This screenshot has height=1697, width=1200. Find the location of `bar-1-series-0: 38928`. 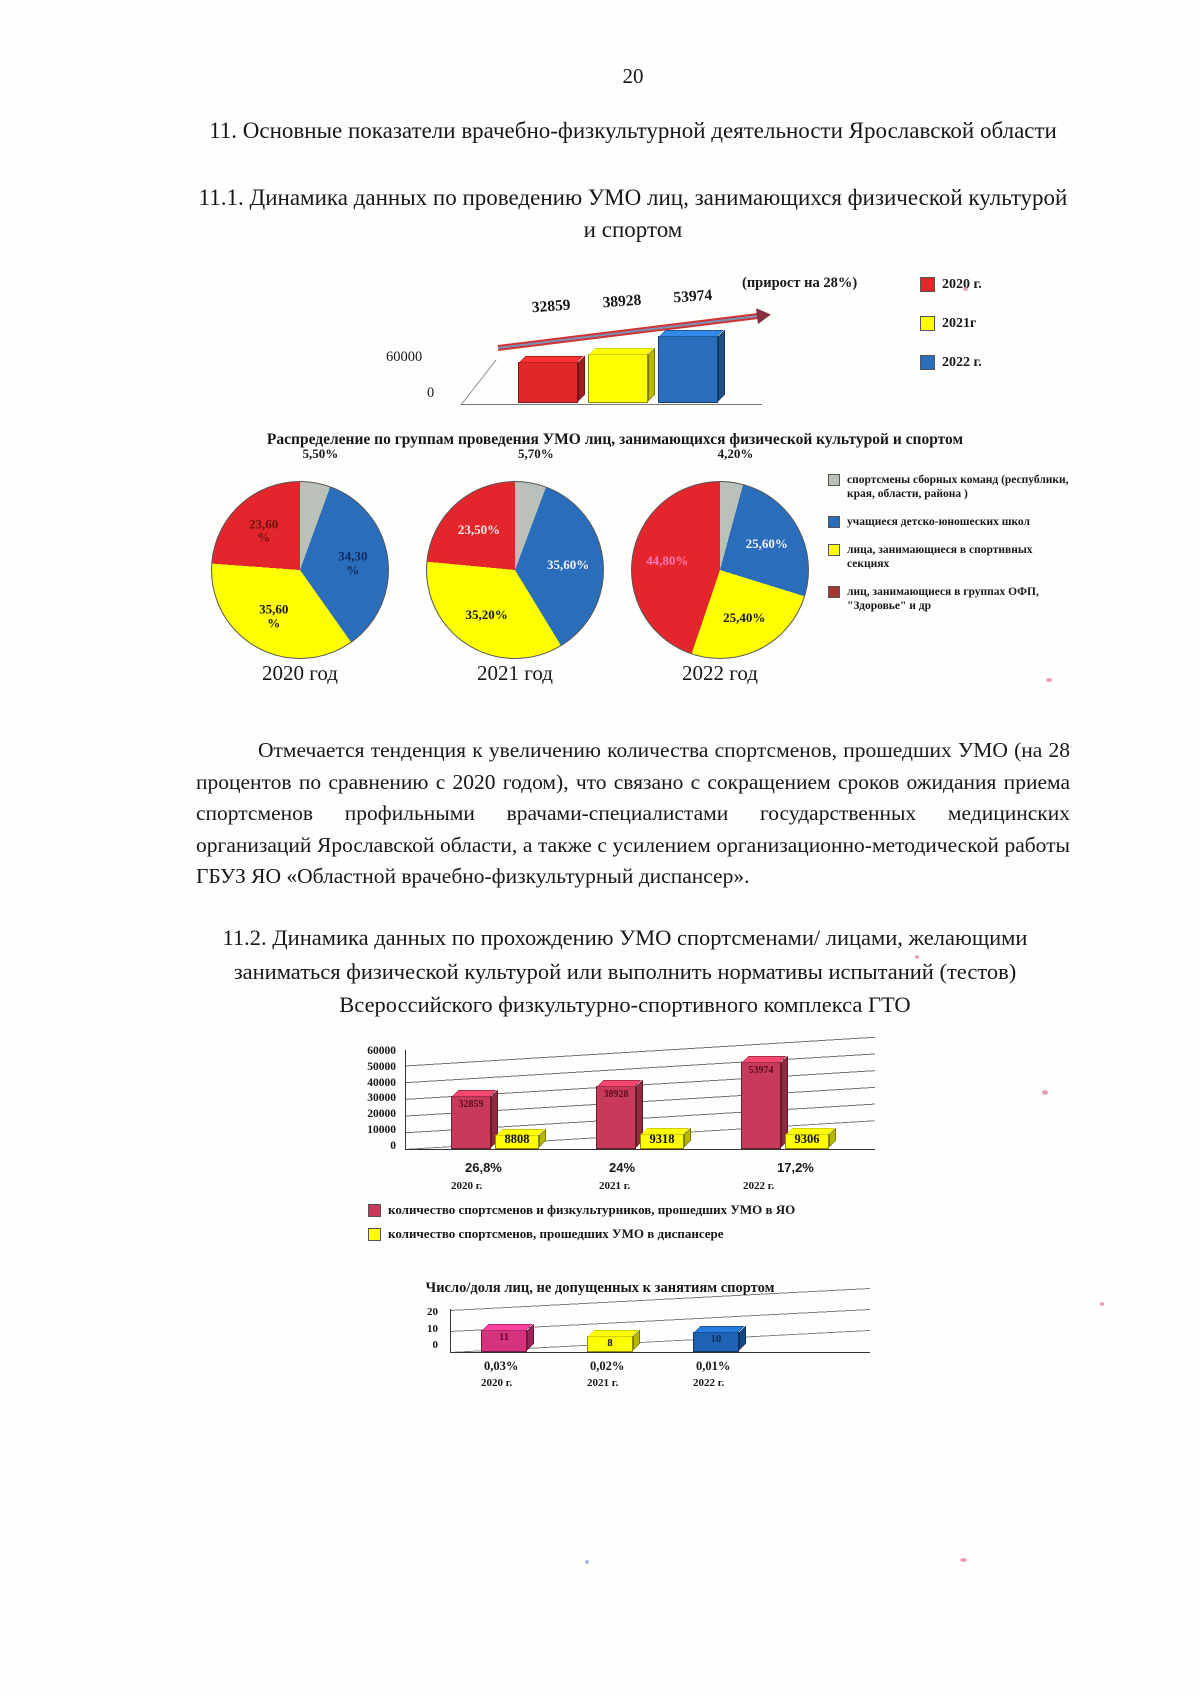

bar-1-series-0: 38928 is located at coordinates (616, 1118).